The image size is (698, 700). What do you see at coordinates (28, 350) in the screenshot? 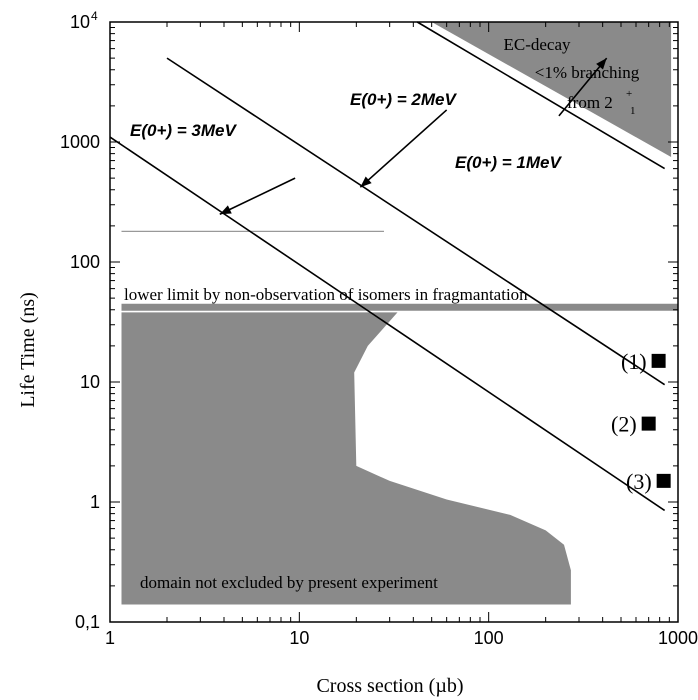
I see `y-axis-label: Life Time (ns)` at bounding box center [28, 350].